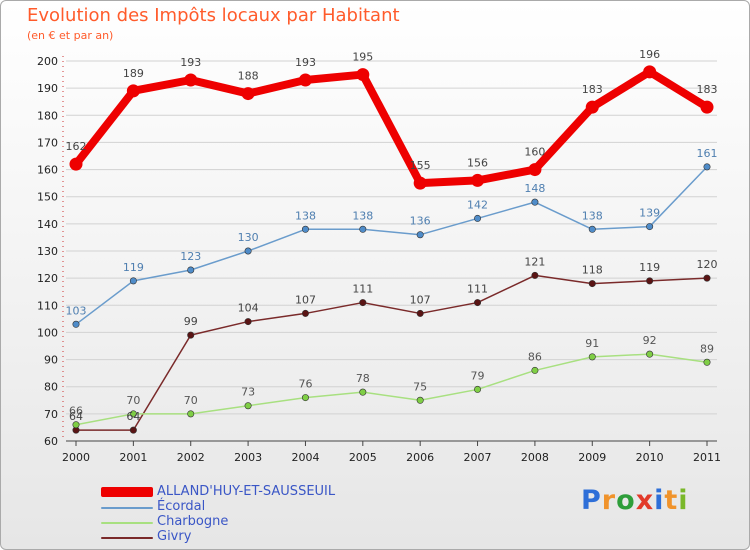 The image size is (750, 550). Describe the element at coordinates (47, 170) in the screenshot. I see `y-tick-label-160: 160` at that location.